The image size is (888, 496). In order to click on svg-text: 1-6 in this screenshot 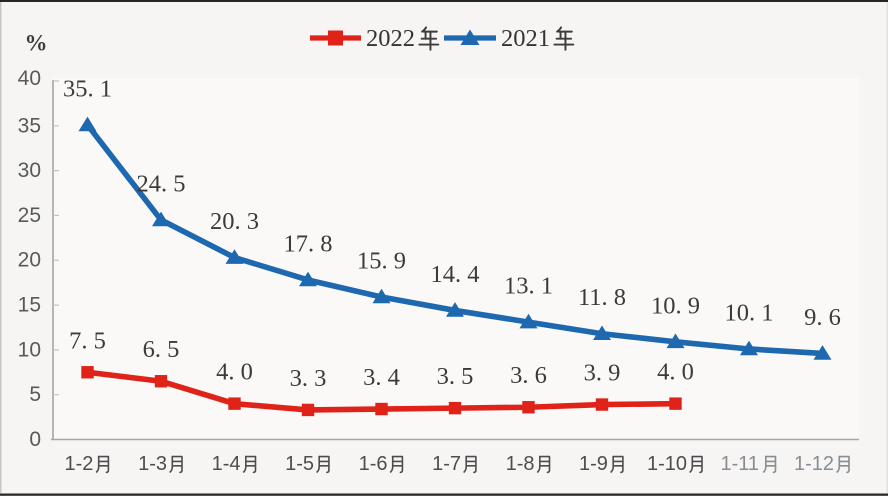, I will do `click(373, 464)`.